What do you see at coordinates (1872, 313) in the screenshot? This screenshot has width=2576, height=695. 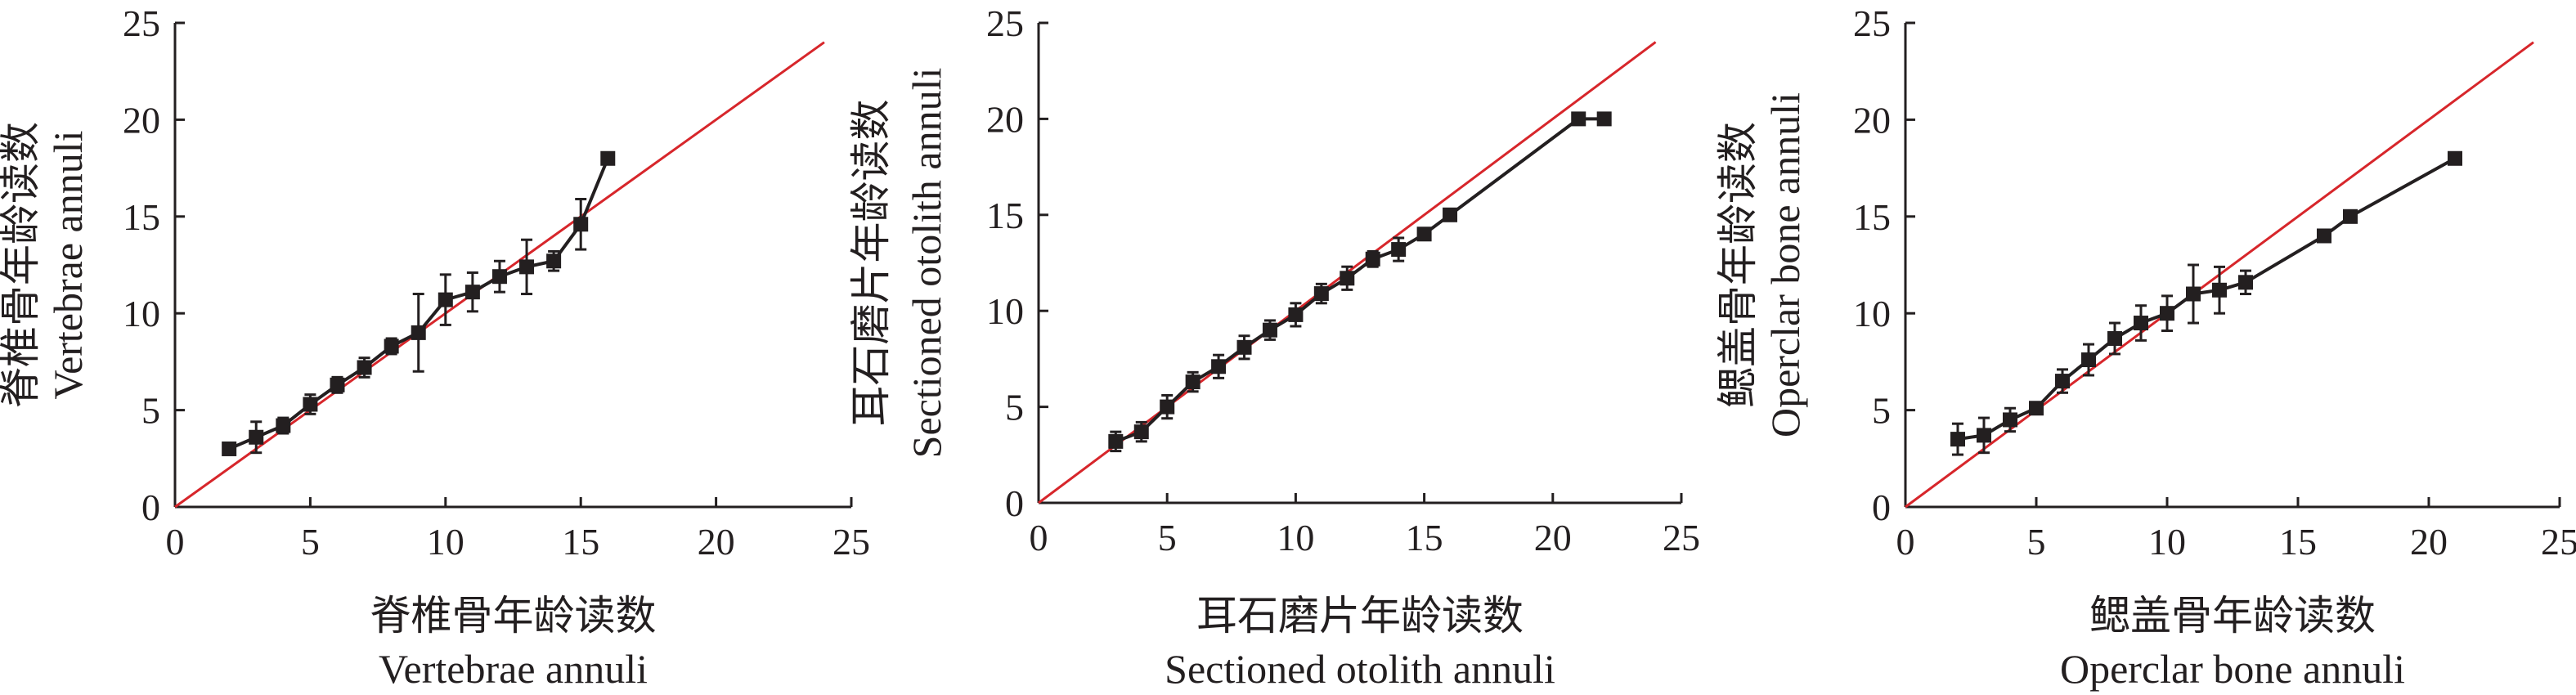 I see `chart-2-y-tick-label-2: 10` at bounding box center [1872, 313].